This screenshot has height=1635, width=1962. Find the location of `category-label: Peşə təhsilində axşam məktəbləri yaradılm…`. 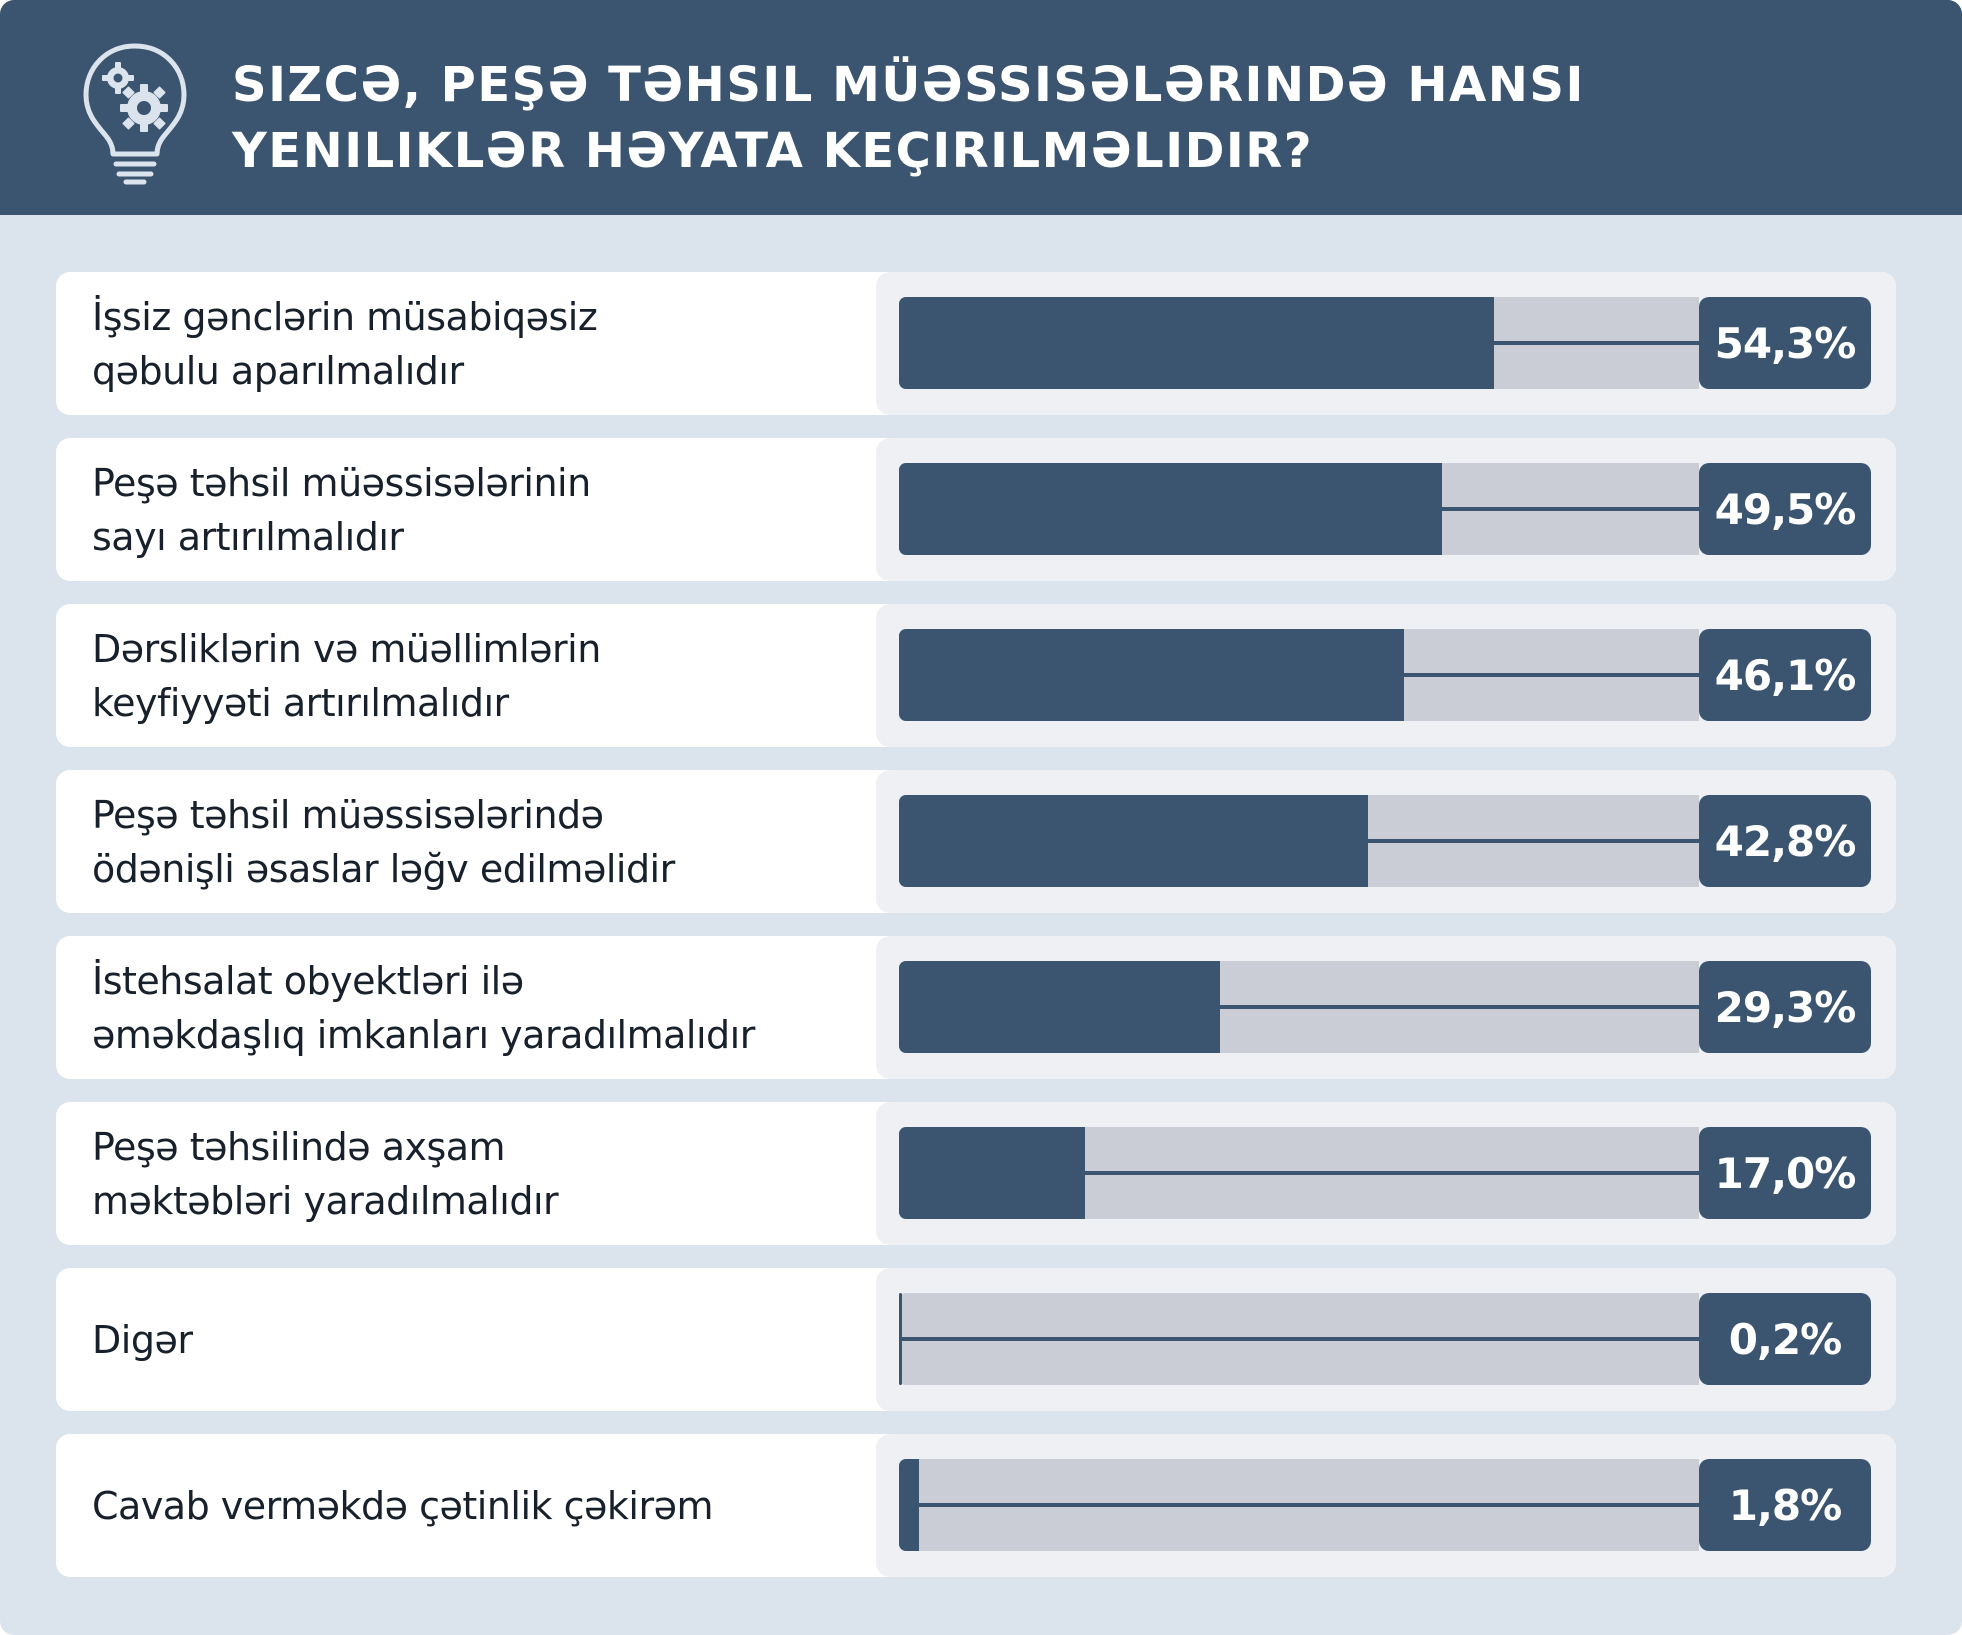

category-label: Peşə təhsilində axşam məktəbləri yaradılm… is located at coordinates (482, 1173).